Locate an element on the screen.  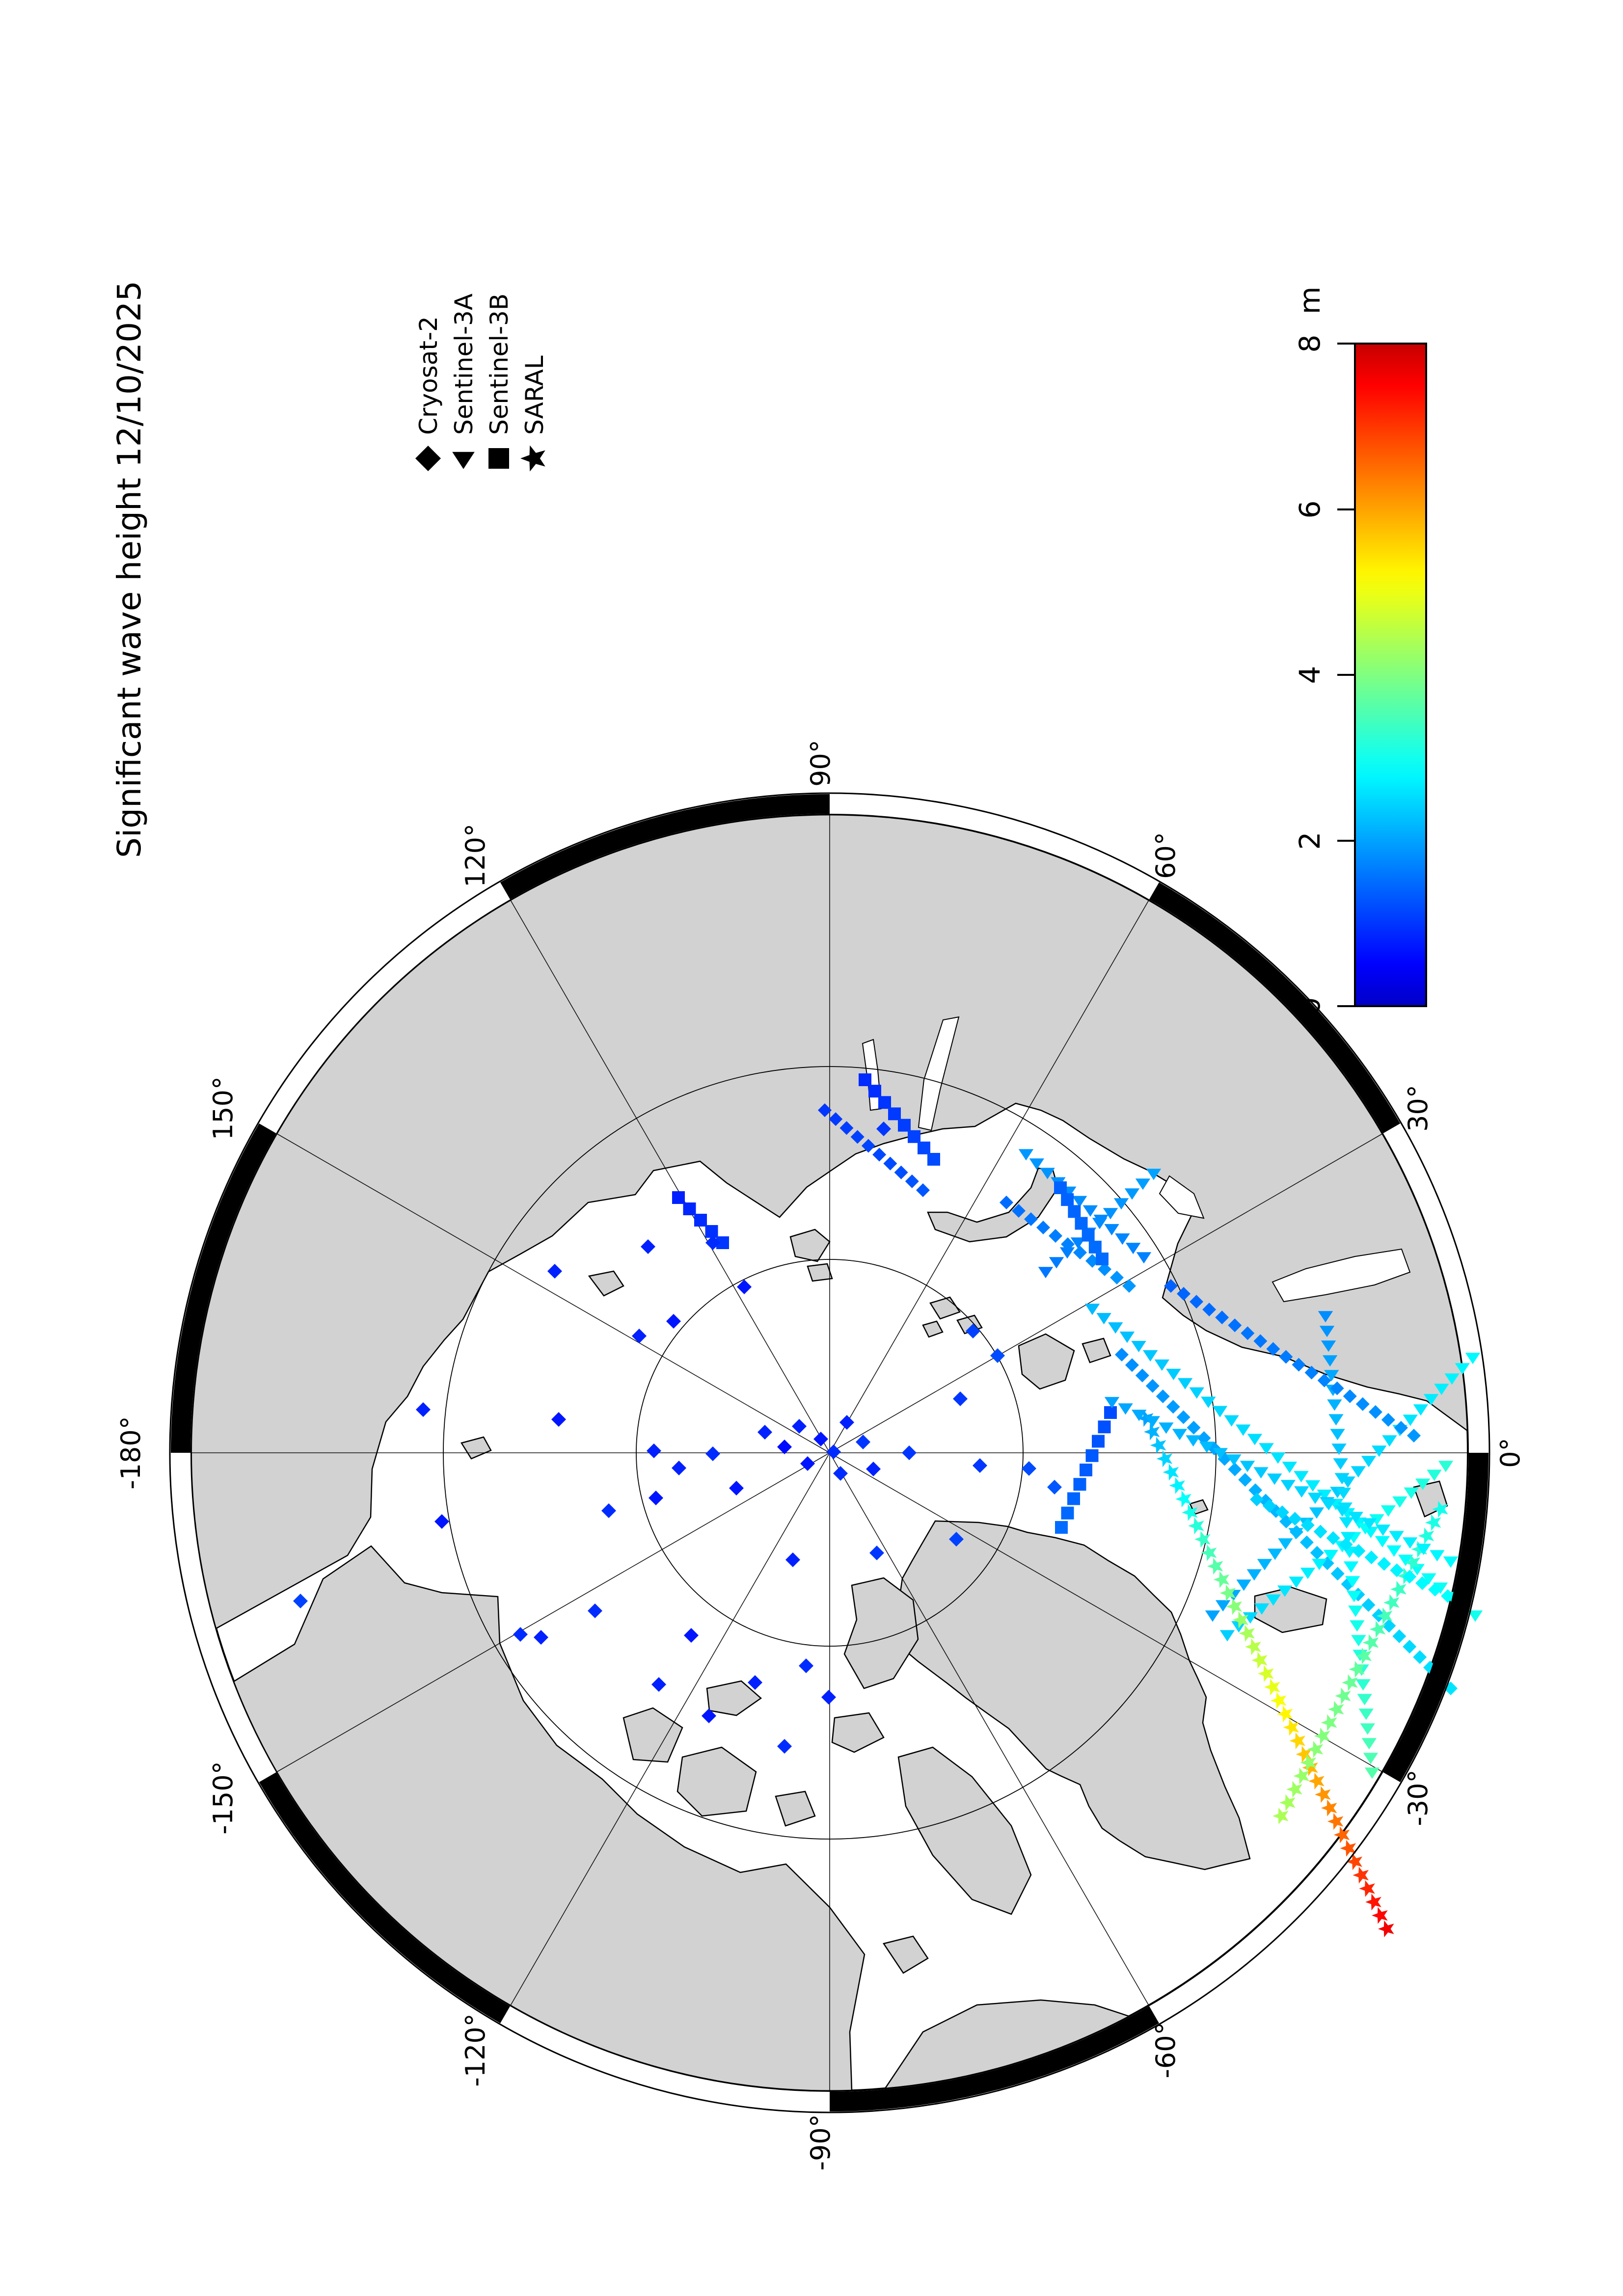
star-icon is located at coordinates (533, 458).